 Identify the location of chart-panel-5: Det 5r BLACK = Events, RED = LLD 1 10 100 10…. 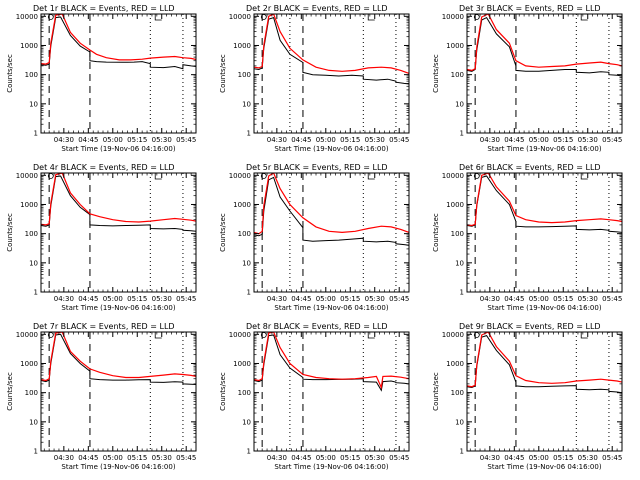
(314, 237).